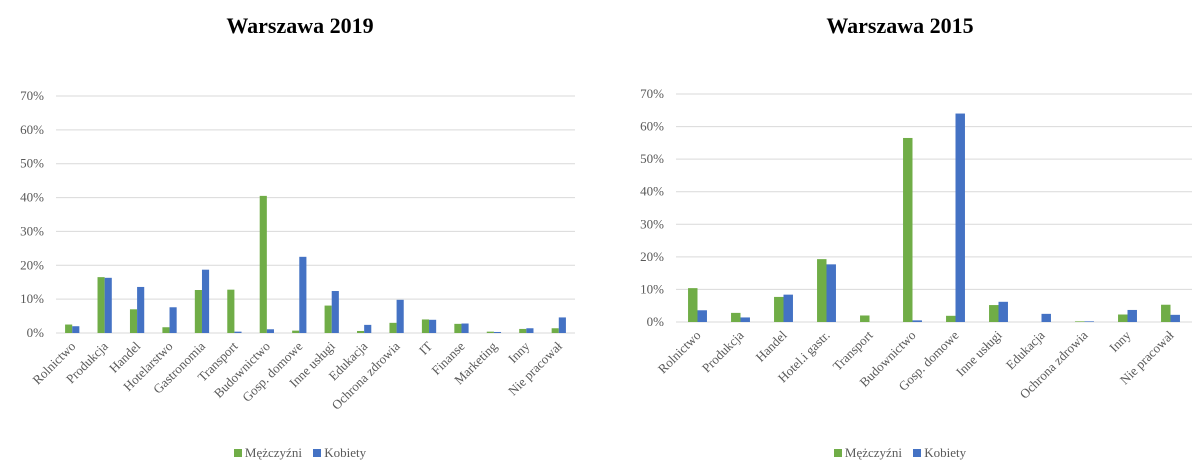  I want to click on chart-title: Warszawa 2019, so click(300, 25).